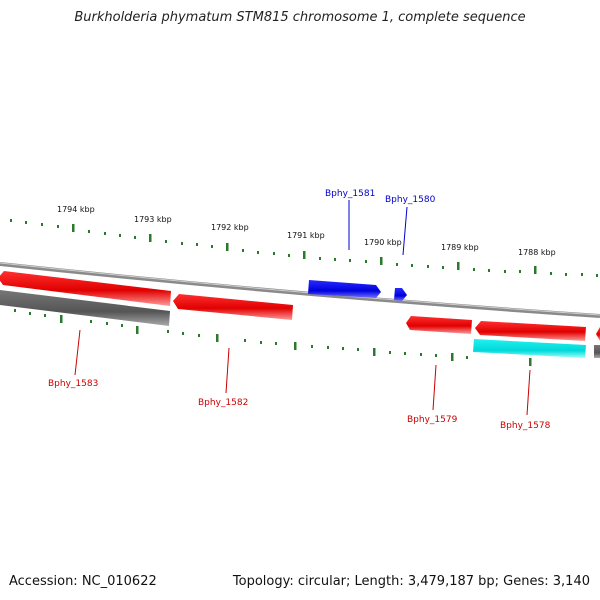 This screenshot has height=600, width=600. I want to click on ruler-label: 1793 kbp, so click(153, 219).